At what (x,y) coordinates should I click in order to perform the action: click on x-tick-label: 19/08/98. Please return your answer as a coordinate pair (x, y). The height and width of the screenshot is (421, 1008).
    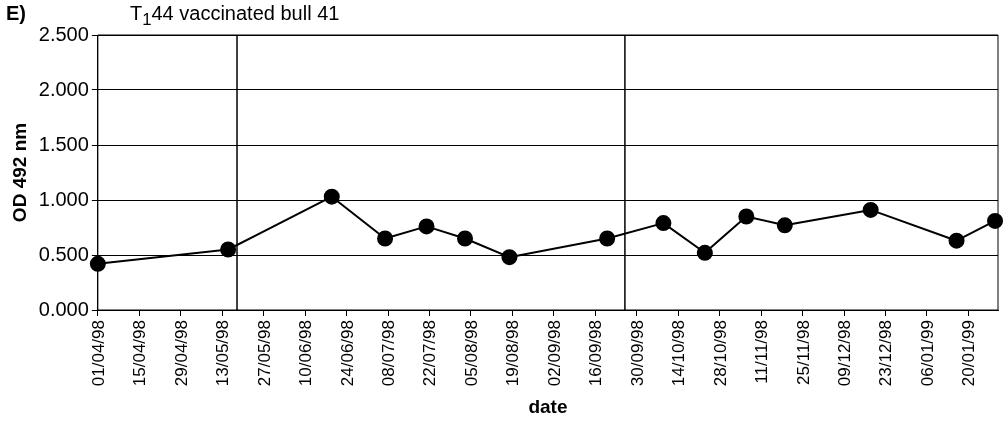
    Looking at the image, I should click on (513, 353).